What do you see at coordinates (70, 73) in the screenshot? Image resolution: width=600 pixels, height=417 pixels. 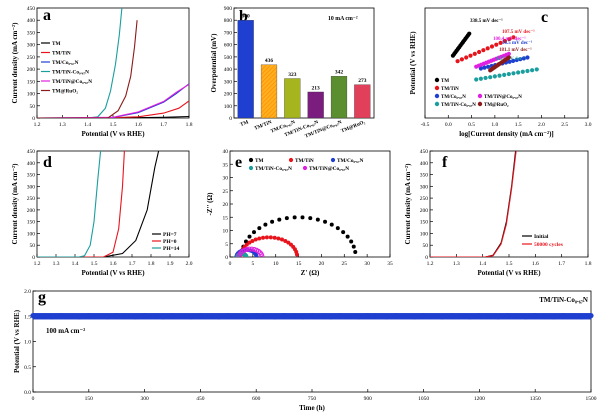 I see `panel-a-legend-label: TM/TiN-Co₀.₆₇N` at bounding box center [70, 73].